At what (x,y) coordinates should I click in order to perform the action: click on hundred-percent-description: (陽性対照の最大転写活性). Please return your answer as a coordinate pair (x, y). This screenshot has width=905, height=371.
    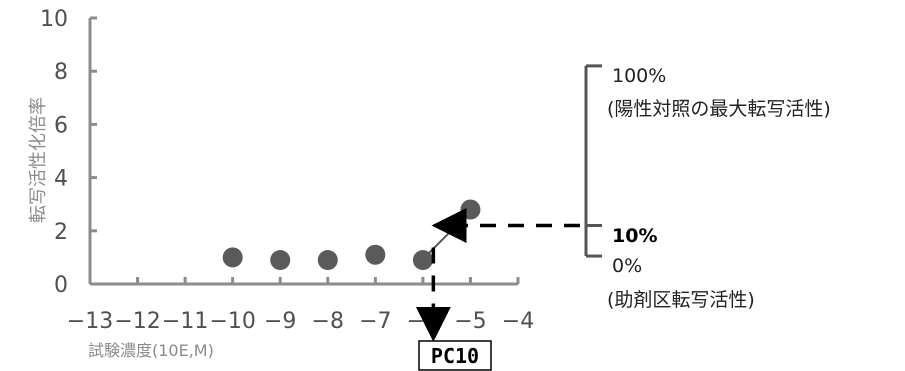
    Looking at the image, I should click on (719, 109).